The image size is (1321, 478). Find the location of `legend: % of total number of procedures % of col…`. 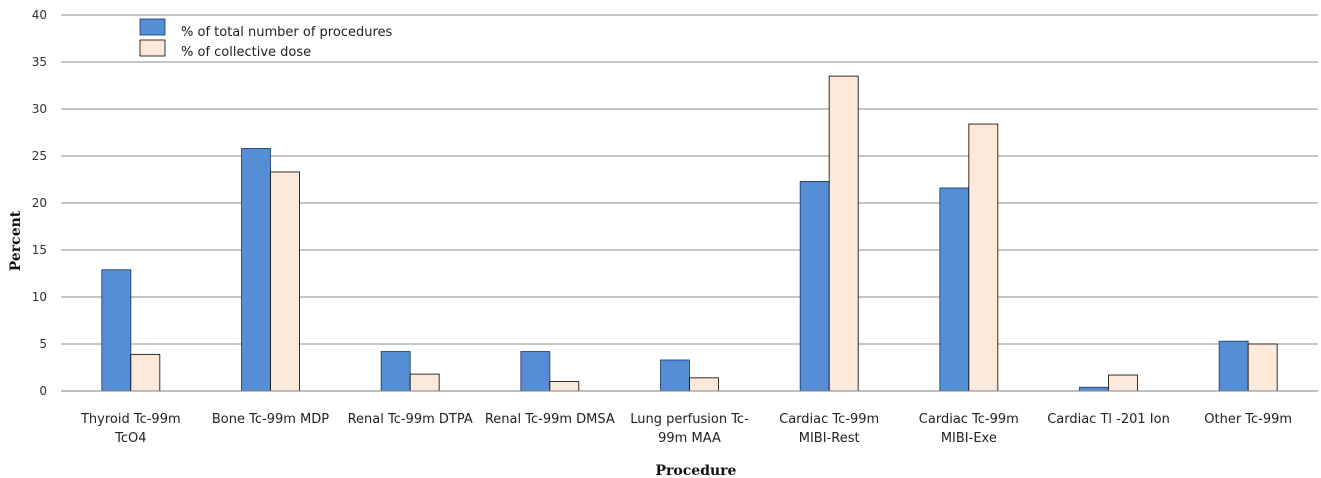

legend: % of total number of procedures % of col… is located at coordinates (265, 39).